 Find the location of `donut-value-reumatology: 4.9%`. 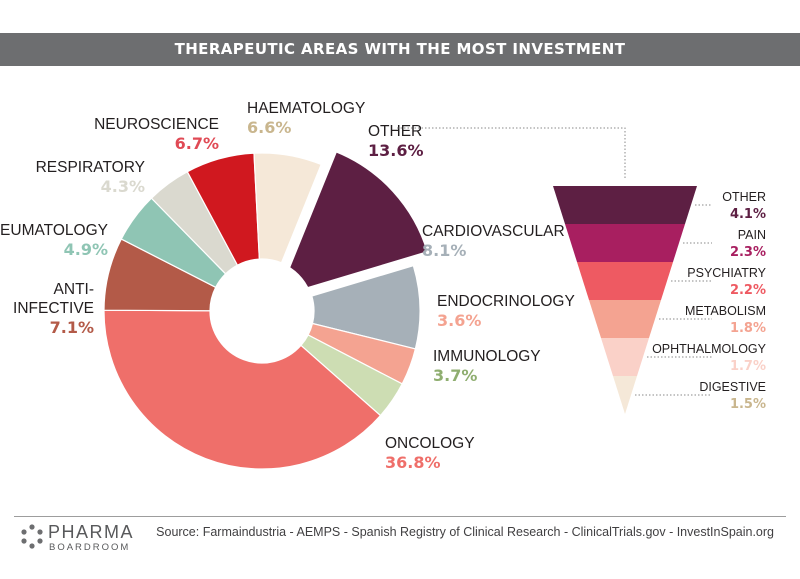

donut-value-reumatology: 4.9% is located at coordinates (86, 249).